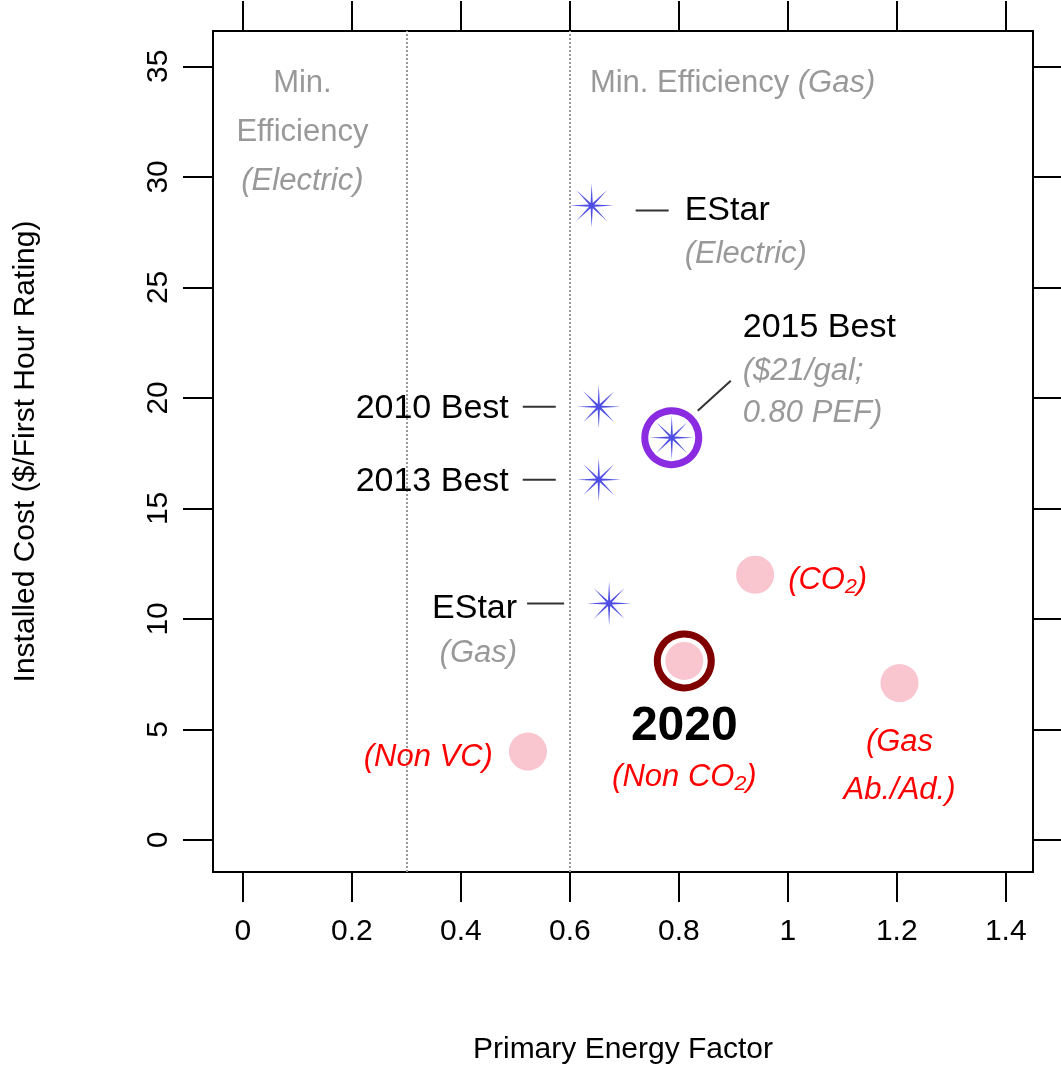 Image resolution: width=1061 pixels, height=1081 pixels. What do you see at coordinates (156, 840) in the screenshot?
I see `y-tick-label: 0` at bounding box center [156, 840].